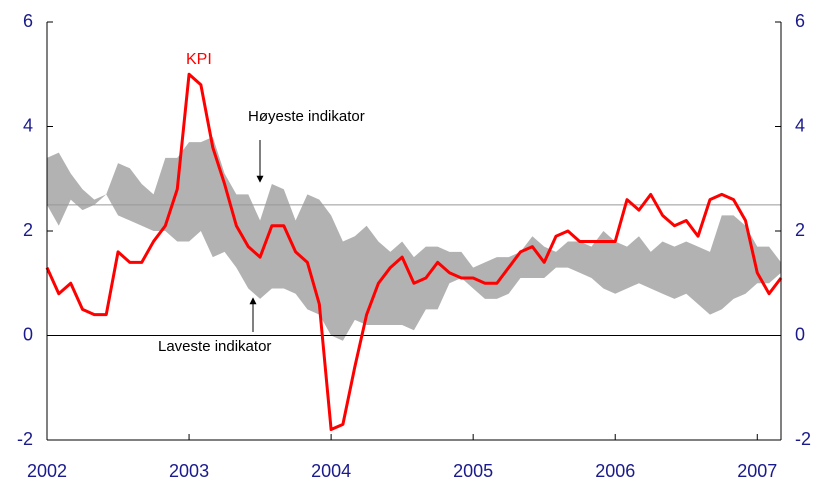 Image resolution: width=825 pixels, height=495 pixels. Describe the element at coordinates (28, 334) in the screenshot. I see `y-tick-label: 0` at that location.